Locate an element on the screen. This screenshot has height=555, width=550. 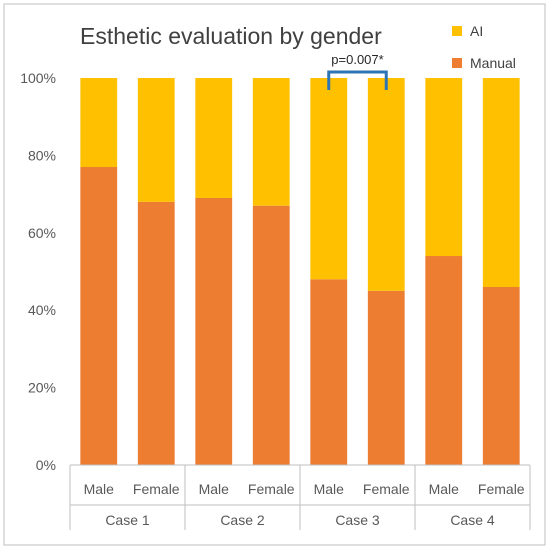
x-group-label: Case 3 is located at coordinates (357, 520).